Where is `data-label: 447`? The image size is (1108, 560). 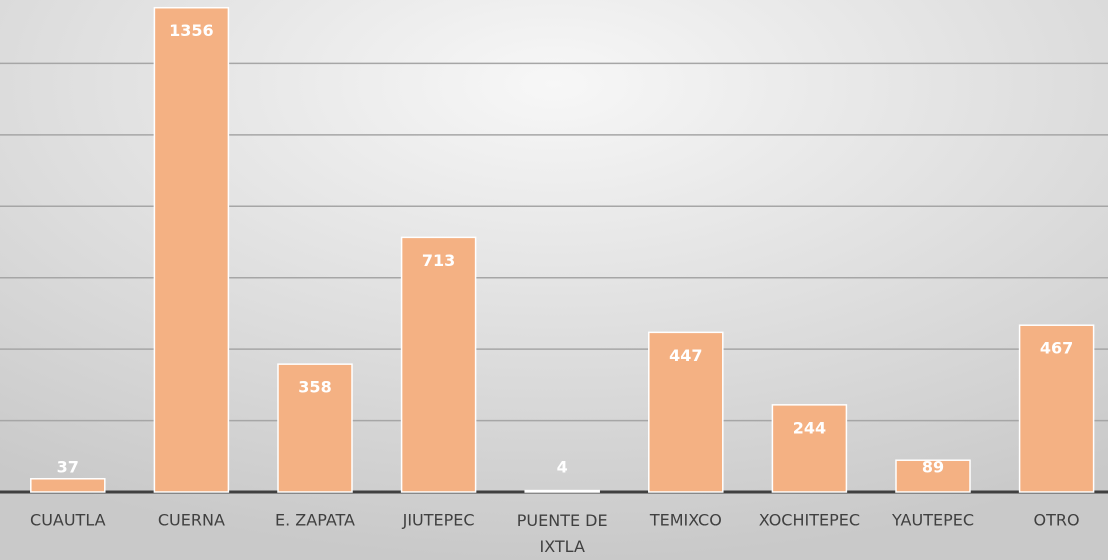
data-label: 447 is located at coordinates (685, 355).